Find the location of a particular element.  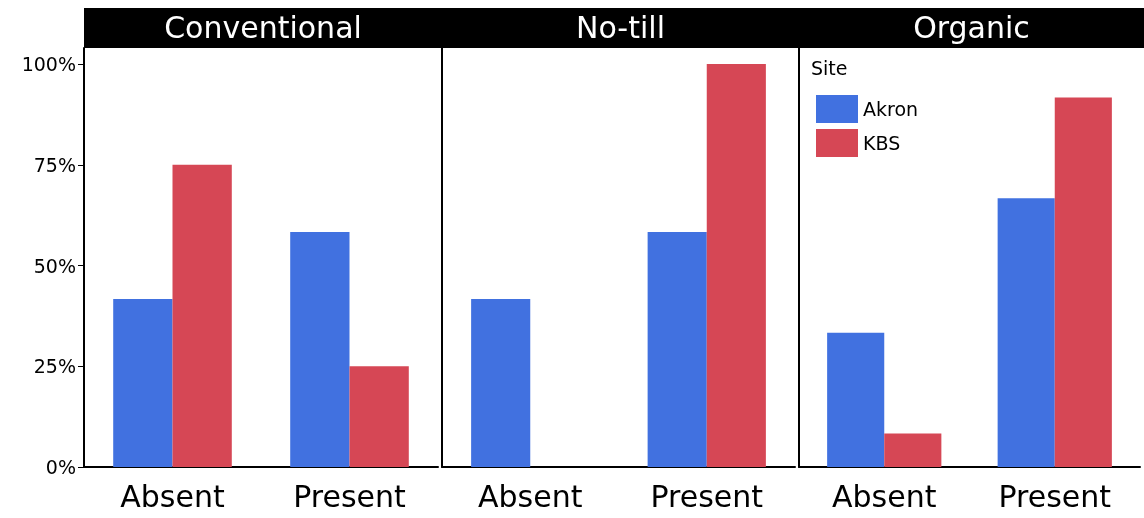

chart-title: Conventional is located at coordinates (263, 28).